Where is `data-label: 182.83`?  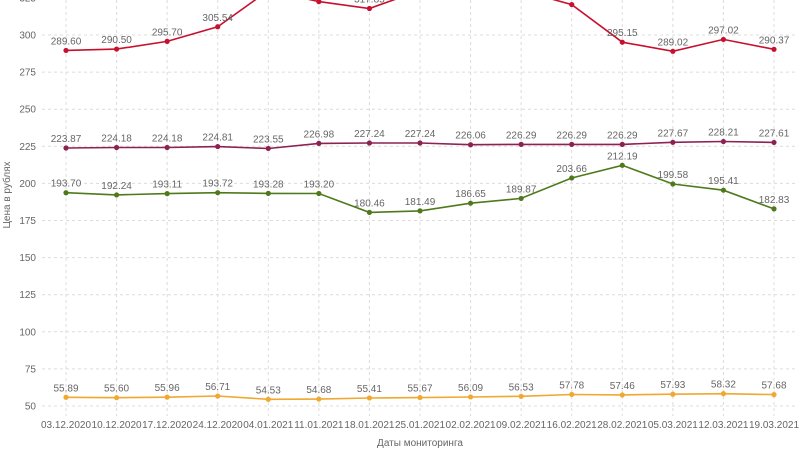
data-label: 182.83 is located at coordinates (774, 200).